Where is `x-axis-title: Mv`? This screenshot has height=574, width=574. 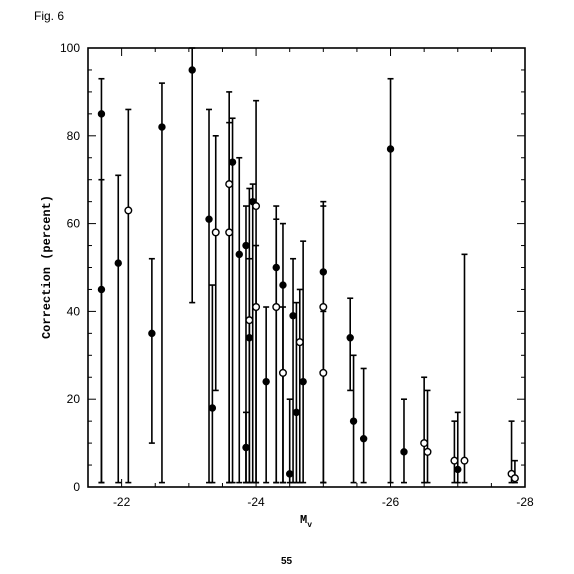
x-axis-title: Mv is located at coordinates (306, 521).